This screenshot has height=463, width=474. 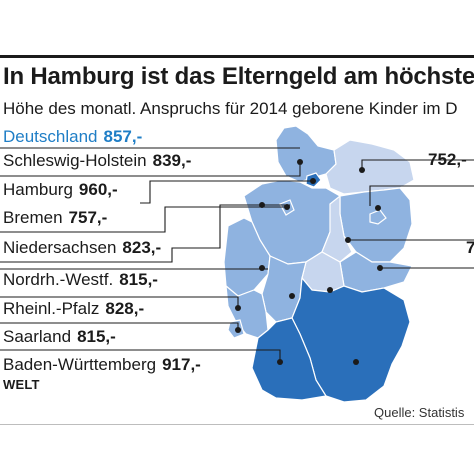 I want to click on label-schleswig-holstein: Schleswig-Holstein, so click(x=75, y=160).